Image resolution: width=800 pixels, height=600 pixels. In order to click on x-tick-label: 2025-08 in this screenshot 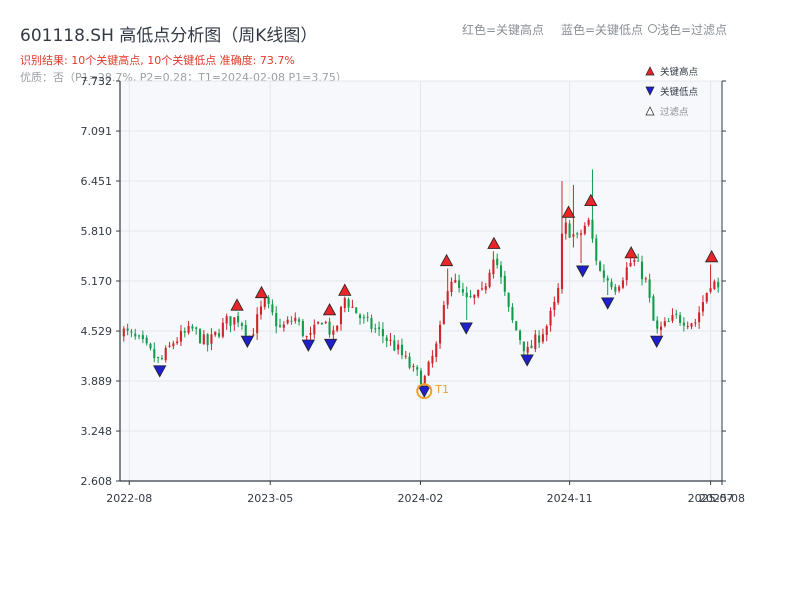, I will do `click(722, 498)`.